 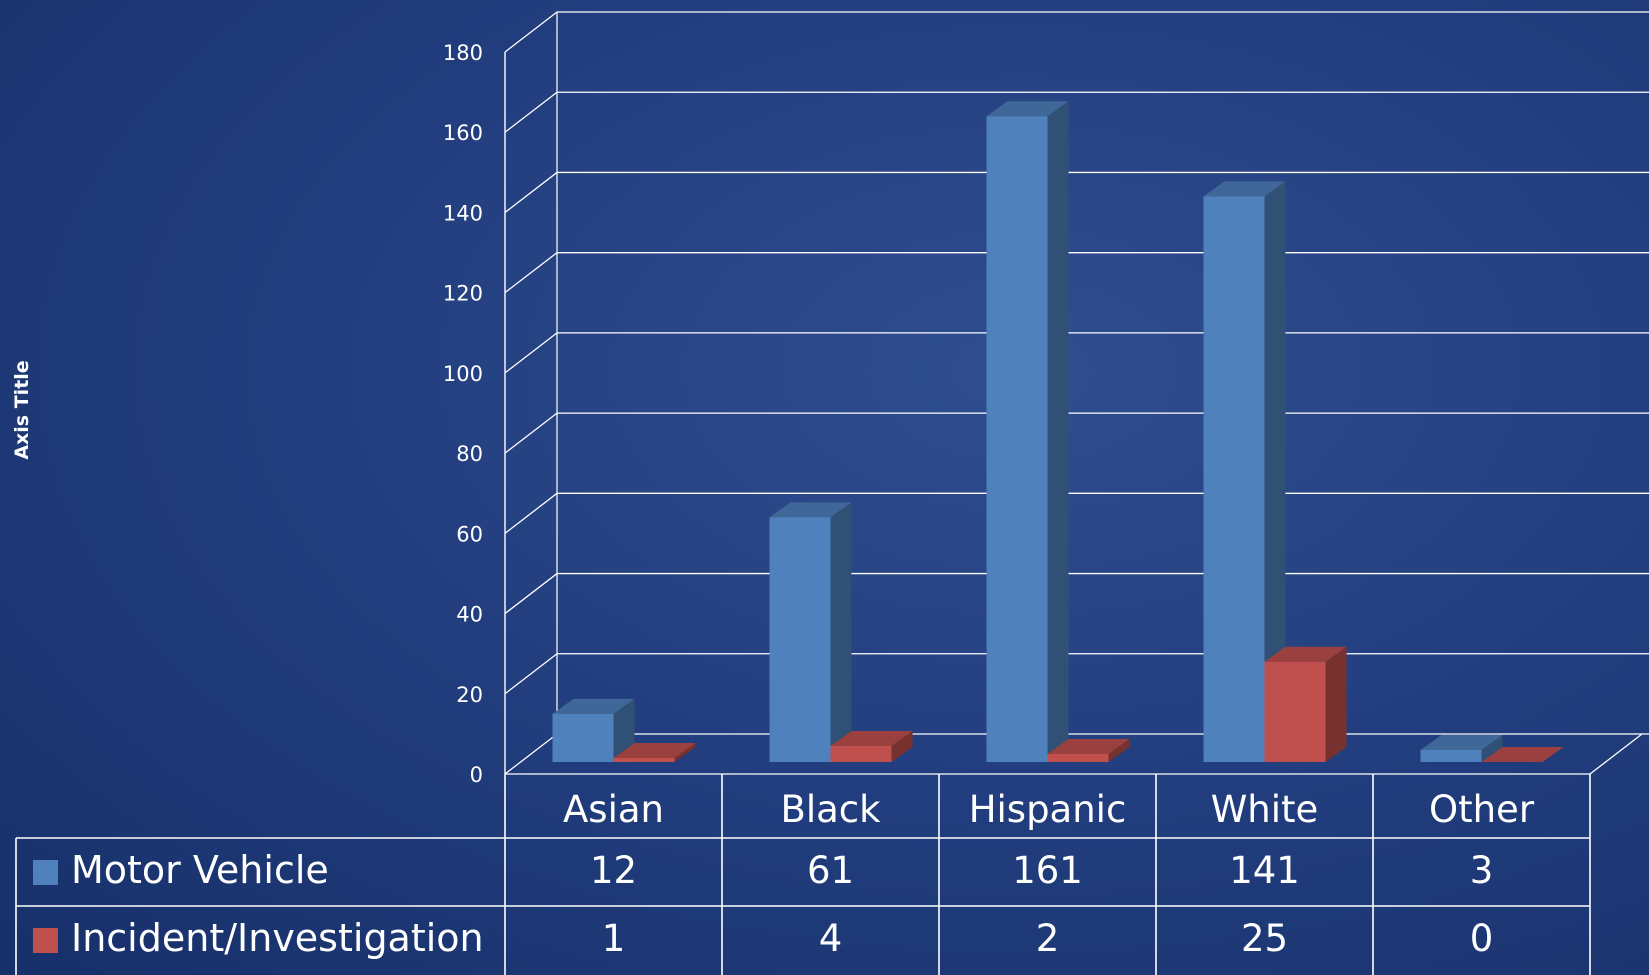 What do you see at coordinates (469, 454) in the screenshot?
I see `y-tick-label: 80` at bounding box center [469, 454].